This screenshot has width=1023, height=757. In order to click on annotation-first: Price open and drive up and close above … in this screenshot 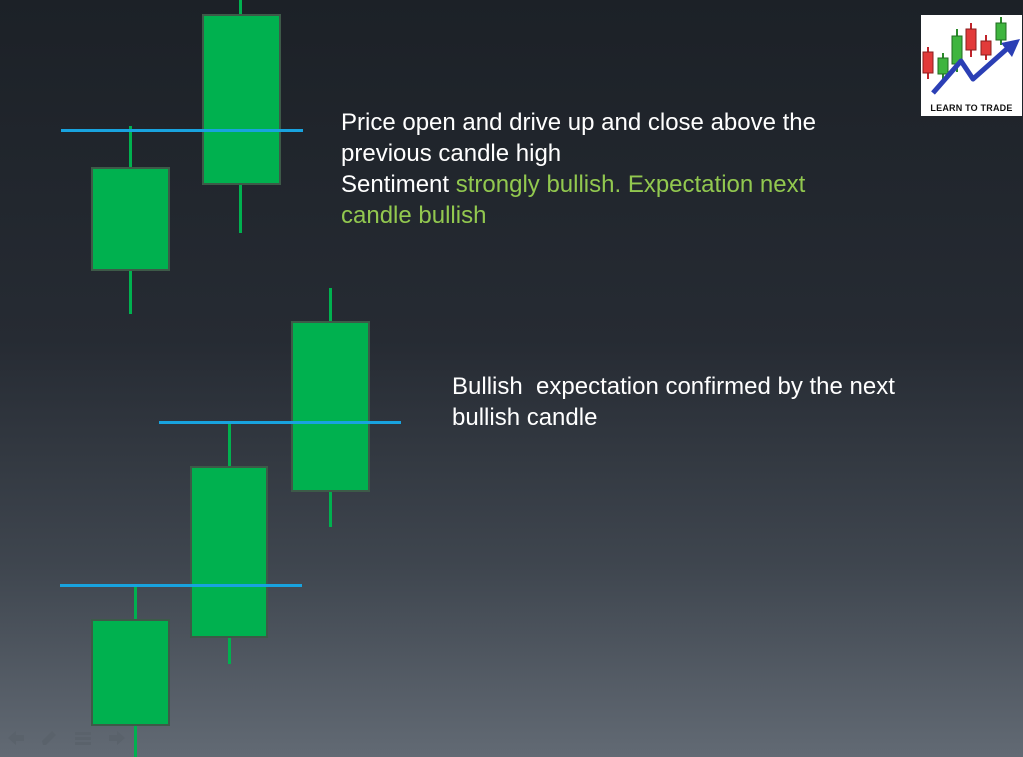, I will do `click(621, 169)`.